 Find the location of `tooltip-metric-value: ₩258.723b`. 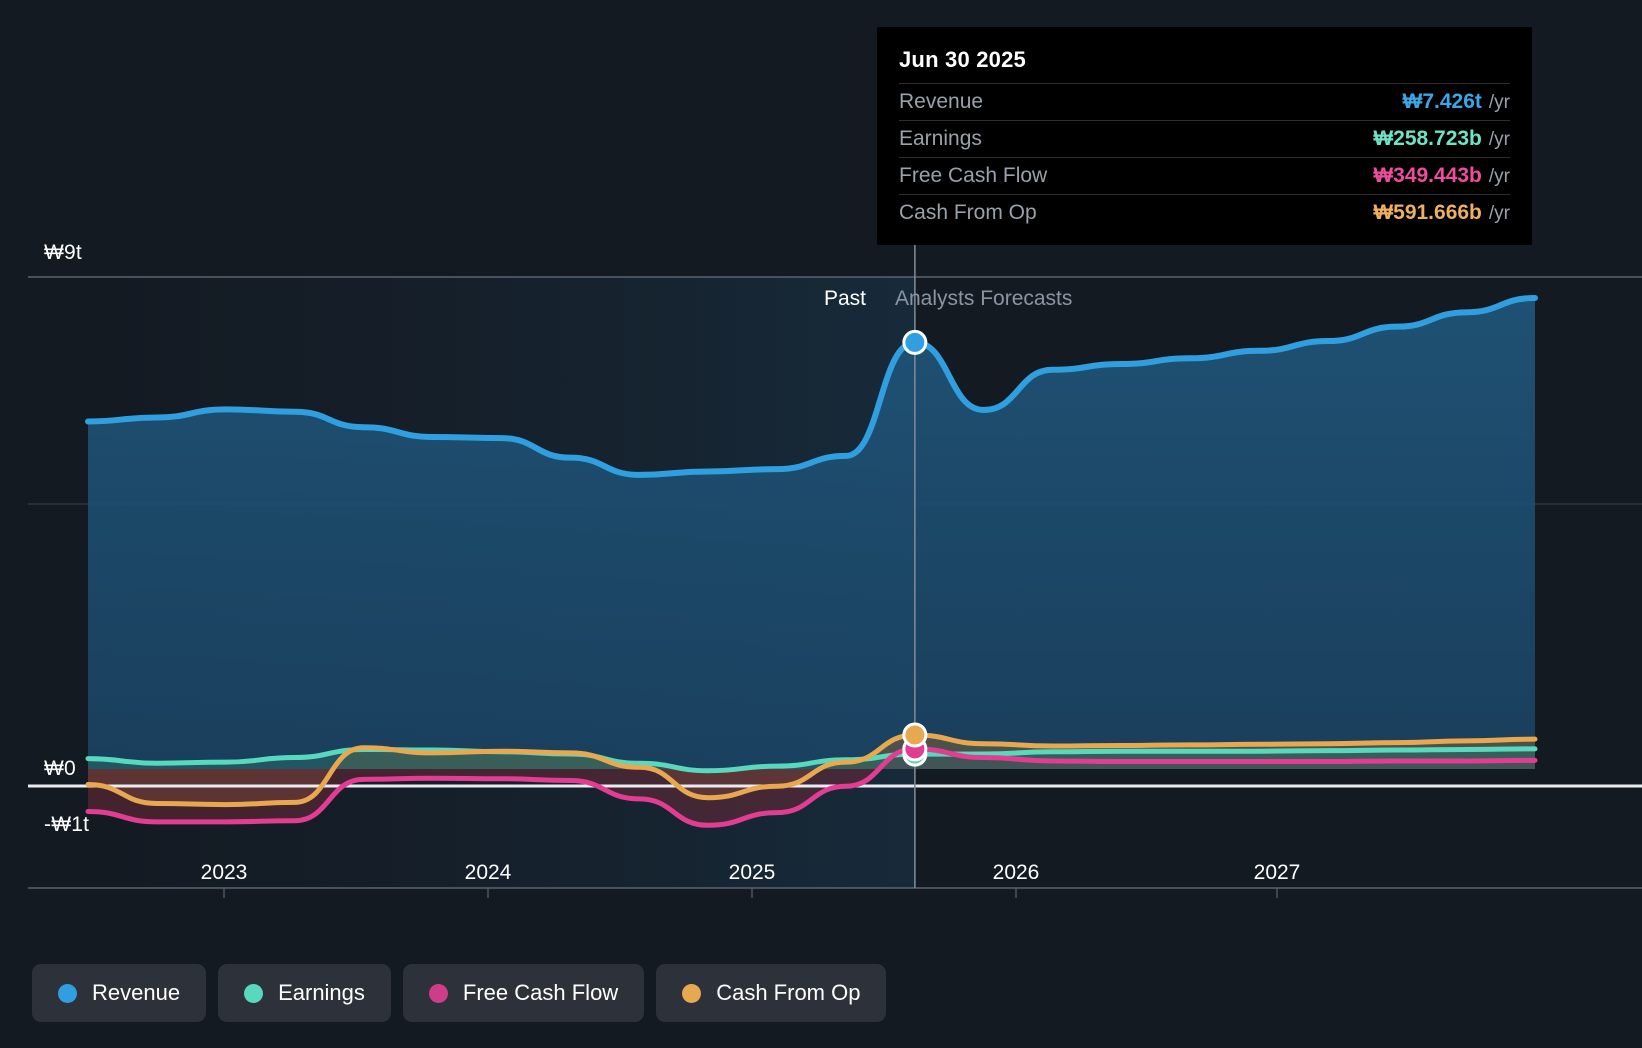

tooltip-metric-value: ₩258.723b is located at coordinates (1427, 138).